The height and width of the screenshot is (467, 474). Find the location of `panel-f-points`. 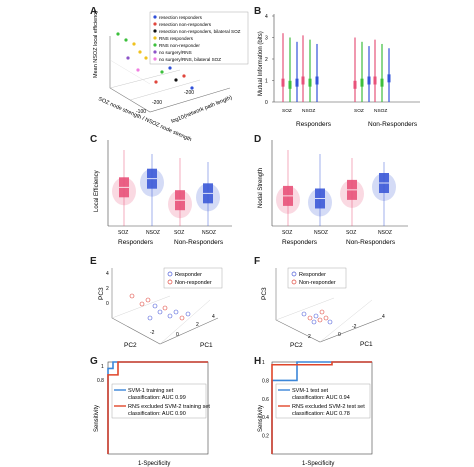

panel-f-points is located at coordinates (317, 317).